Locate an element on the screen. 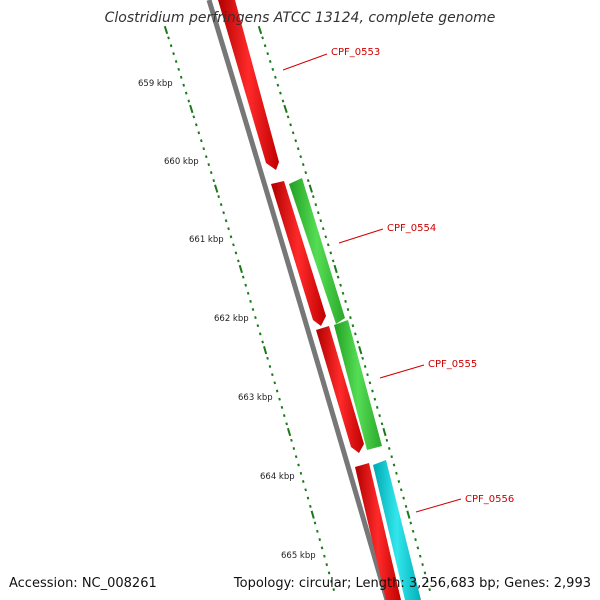  kbp-label-662: 662 kbp is located at coordinates (231, 319).